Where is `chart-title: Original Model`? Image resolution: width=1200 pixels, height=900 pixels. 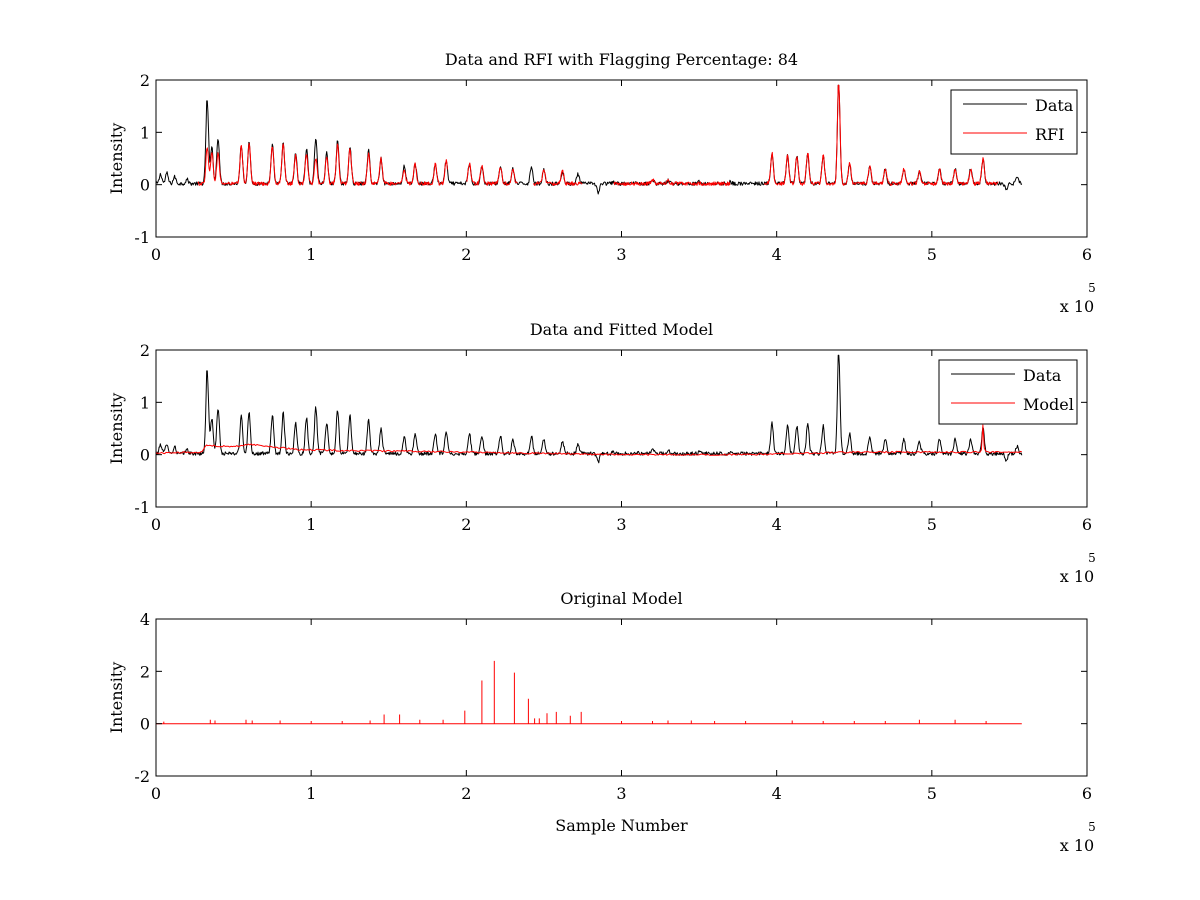 chart-title: Original Model is located at coordinates (621, 598).